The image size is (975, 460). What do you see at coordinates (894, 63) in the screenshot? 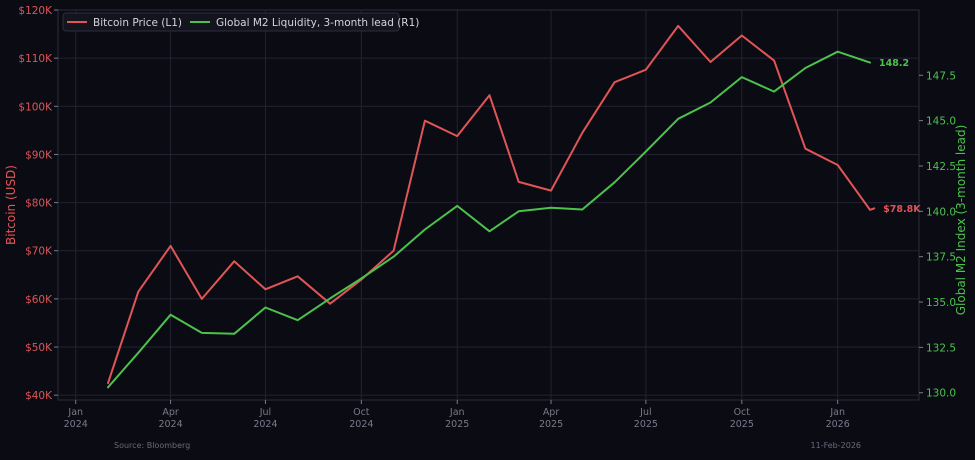
I see `m2-end-label: 148.2` at bounding box center [894, 63].